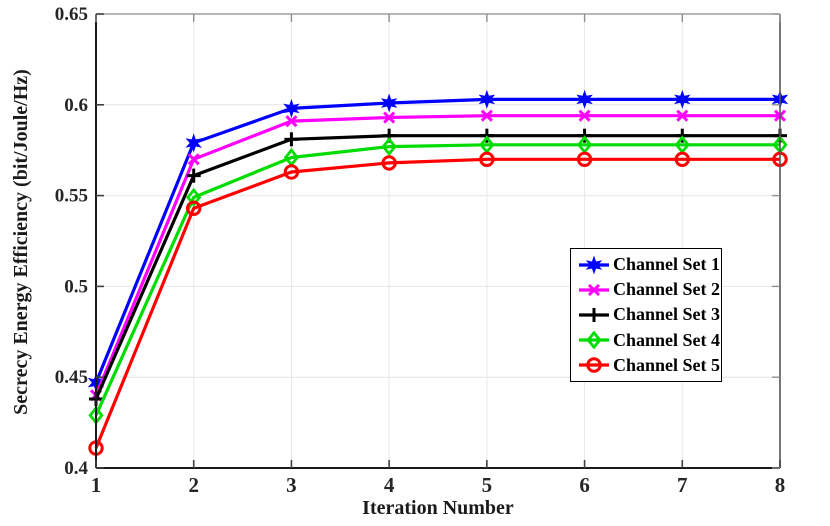 The height and width of the screenshot is (526, 830). I want to click on y-tick-label: 0.45, so click(71, 377).